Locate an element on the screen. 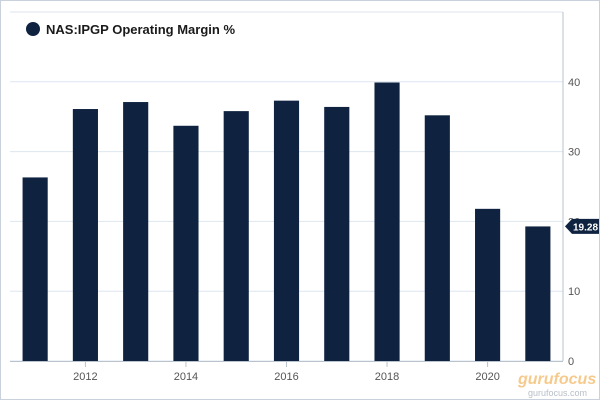 This screenshot has height=405, width=600. last-value-label: 19.28 is located at coordinates (585, 227).